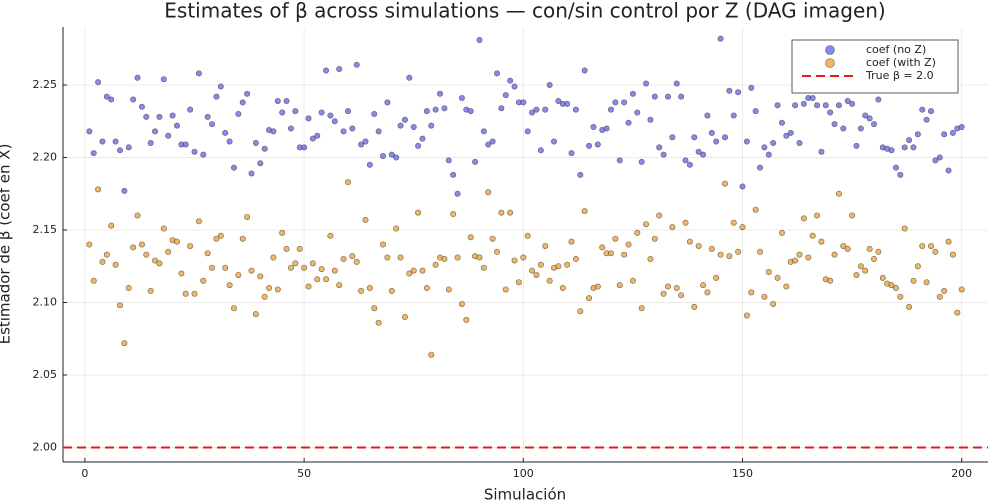  What do you see at coordinates (45, 229) in the screenshot?
I see `y-tick-label: 2.15` at bounding box center [45, 229].